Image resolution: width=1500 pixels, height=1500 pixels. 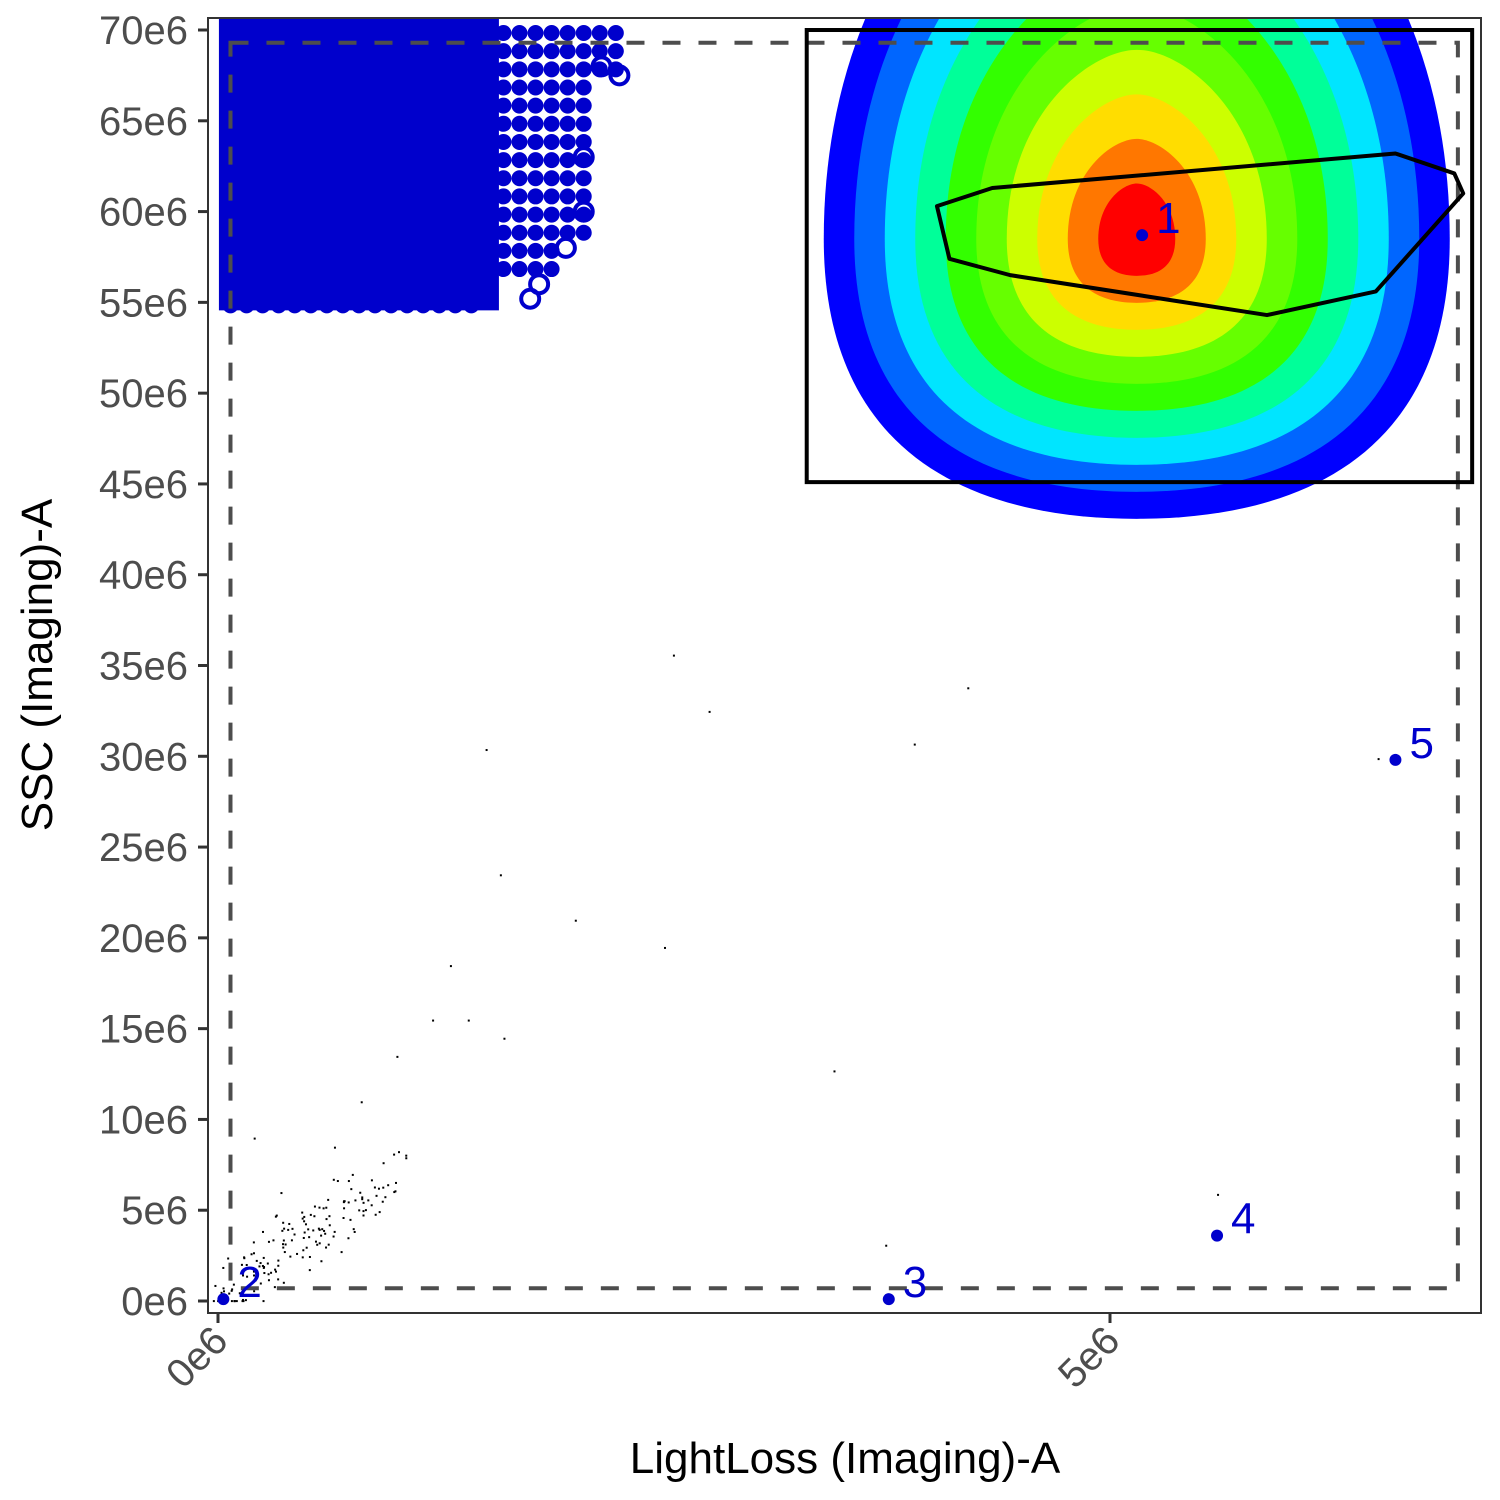 What do you see at coordinates (143, 939) in the screenshot?
I see `y-tick-label: 20e6` at bounding box center [143, 939].